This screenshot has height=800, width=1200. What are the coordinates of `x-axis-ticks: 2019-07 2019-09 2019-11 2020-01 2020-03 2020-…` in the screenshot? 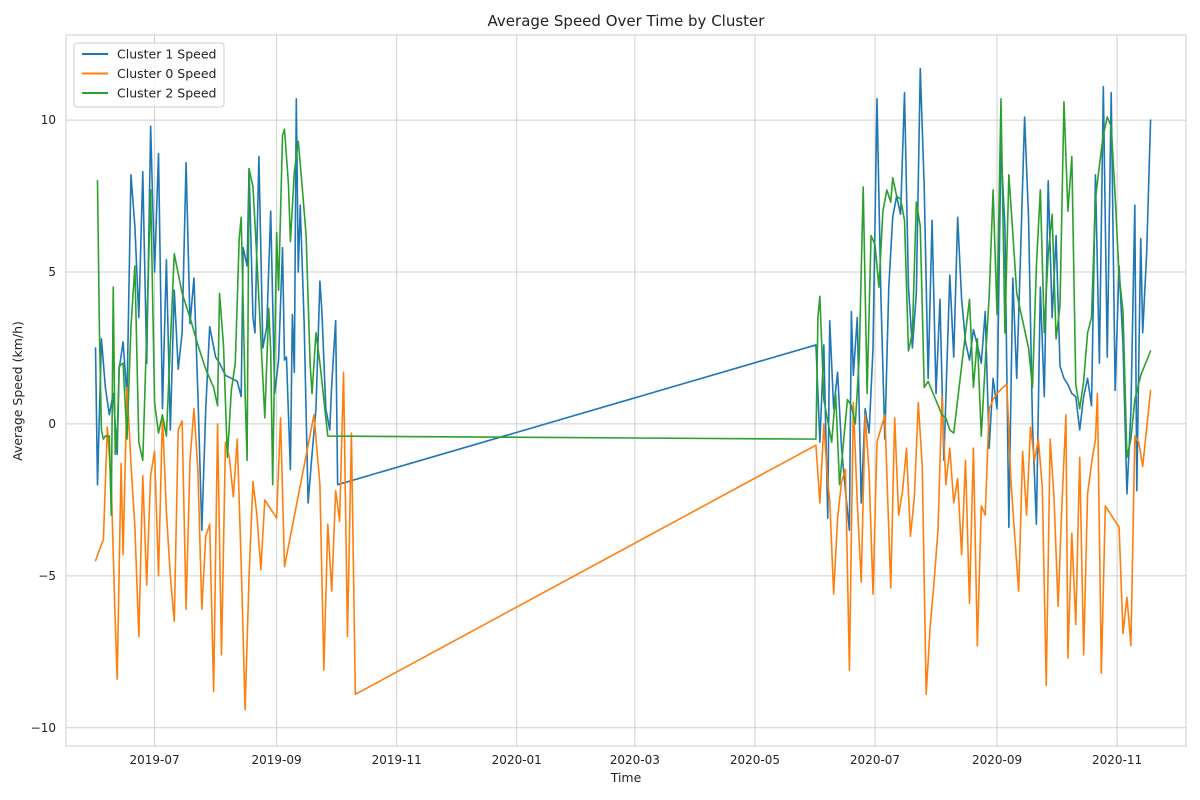 It's located at (636, 760).